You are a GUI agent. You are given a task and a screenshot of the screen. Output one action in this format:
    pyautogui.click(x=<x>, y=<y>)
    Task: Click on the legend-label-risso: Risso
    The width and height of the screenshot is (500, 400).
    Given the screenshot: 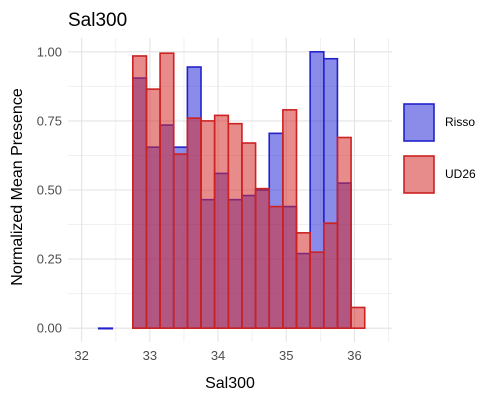 What is the action you would take?
    pyautogui.click(x=460, y=122)
    